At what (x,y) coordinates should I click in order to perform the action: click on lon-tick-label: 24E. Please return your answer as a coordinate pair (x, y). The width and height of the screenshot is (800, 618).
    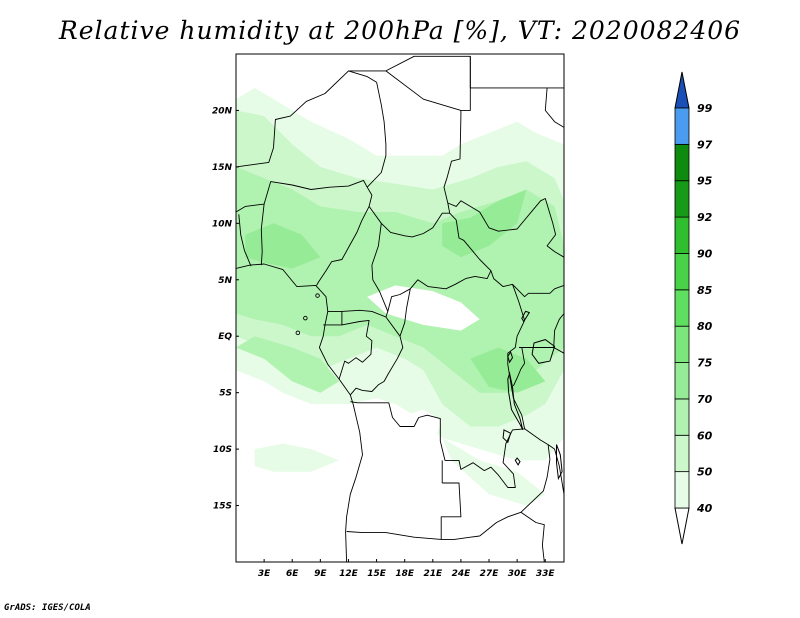
    Looking at the image, I should click on (462, 574).